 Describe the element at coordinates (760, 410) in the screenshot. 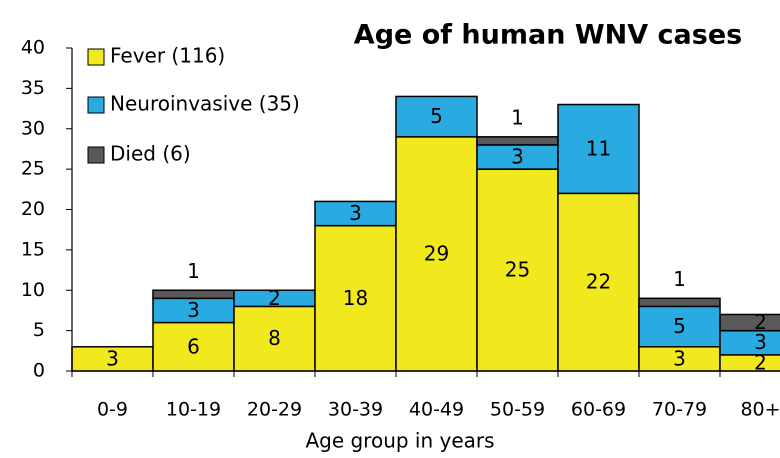

I see `x-tick-label: 80+` at that location.